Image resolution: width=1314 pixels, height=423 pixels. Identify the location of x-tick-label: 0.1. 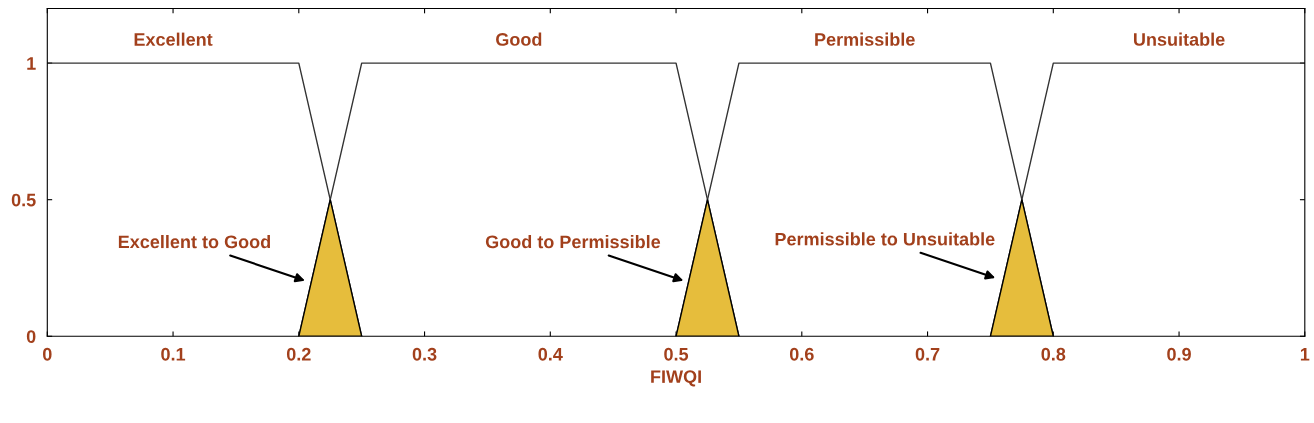
(173, 354).